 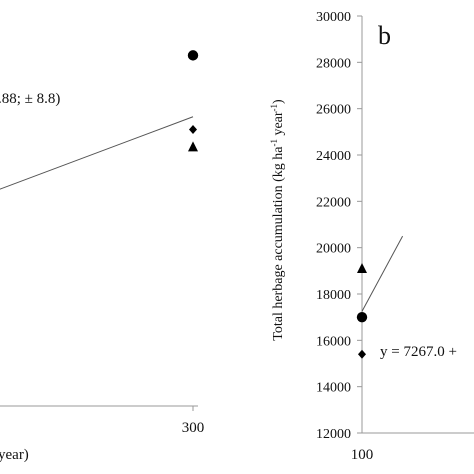 What do you see at coordinates (14, 455) in the screenshot?
I see `panel-a-x-axis-label: year)` at bounding box center [14, 455].